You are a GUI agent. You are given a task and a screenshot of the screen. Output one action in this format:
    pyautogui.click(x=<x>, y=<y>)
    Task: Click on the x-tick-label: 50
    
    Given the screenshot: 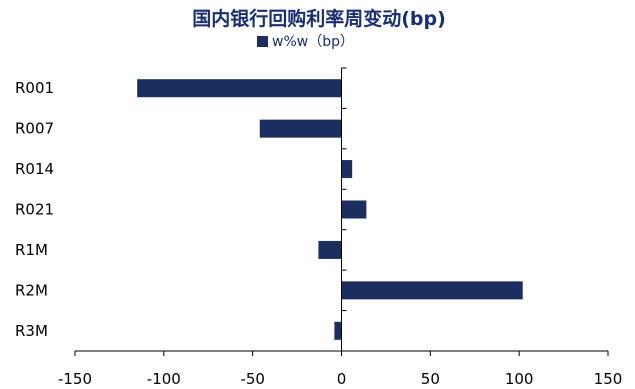 What is the action you would take?
    pyautogui.click(x=430, y=379)
    